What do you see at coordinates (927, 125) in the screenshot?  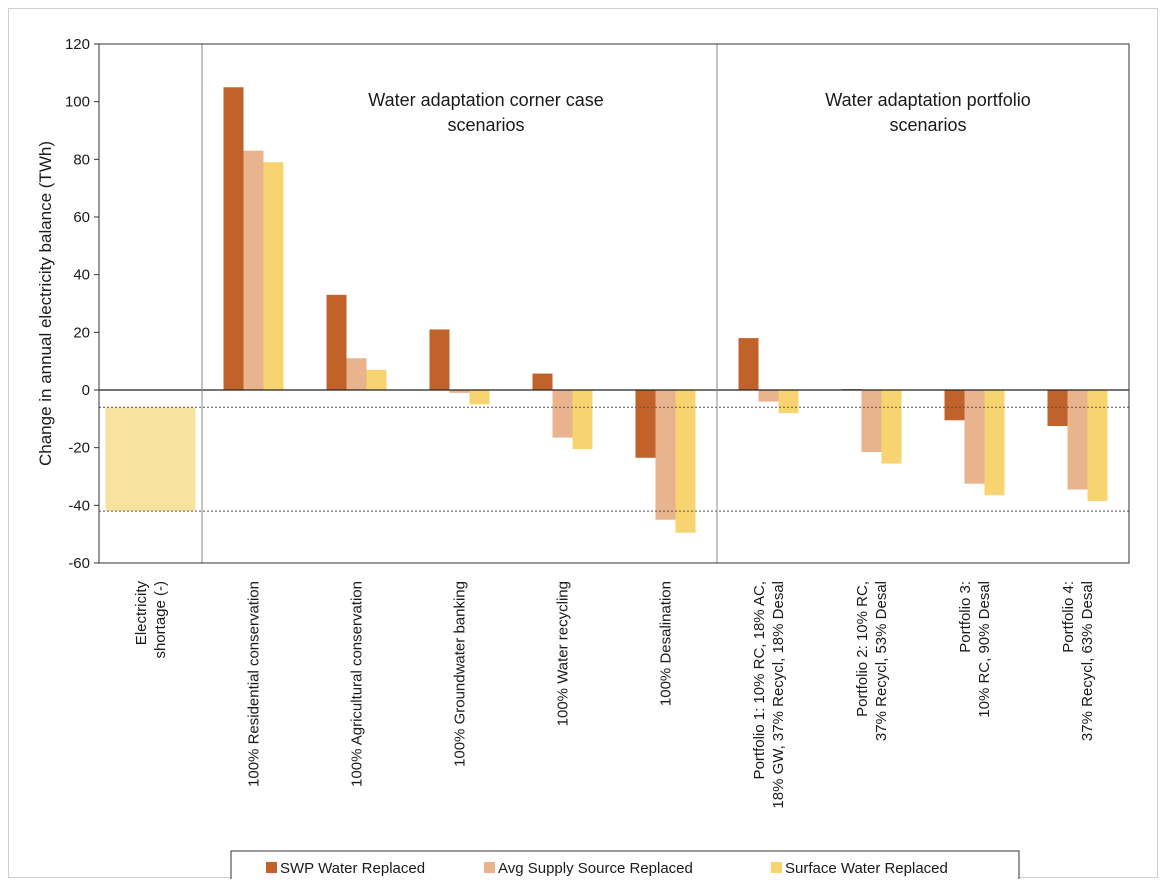 I see `annotation-2: scenarios` at bounding box center [927, 125].